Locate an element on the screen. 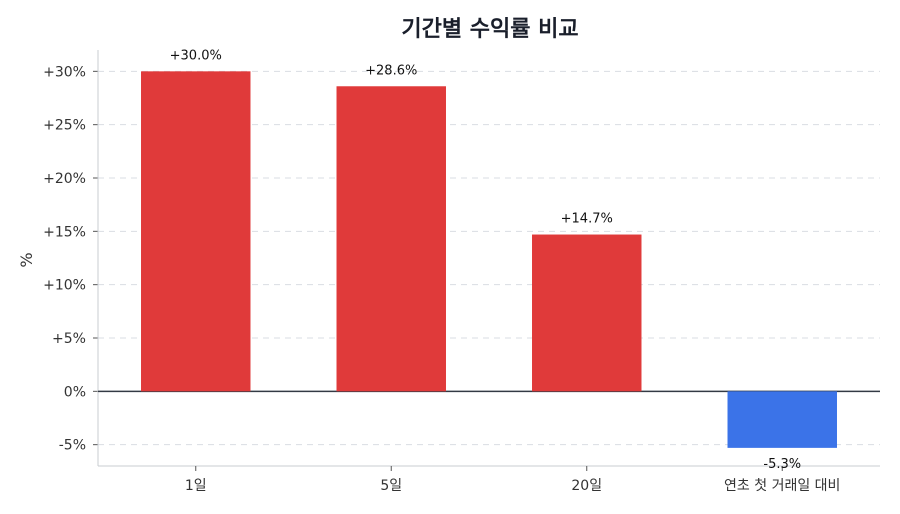 Image resolution: width=900 pixels, height=514 pixels. x-tick-label: 20일 is located at coordinates (586, 486).